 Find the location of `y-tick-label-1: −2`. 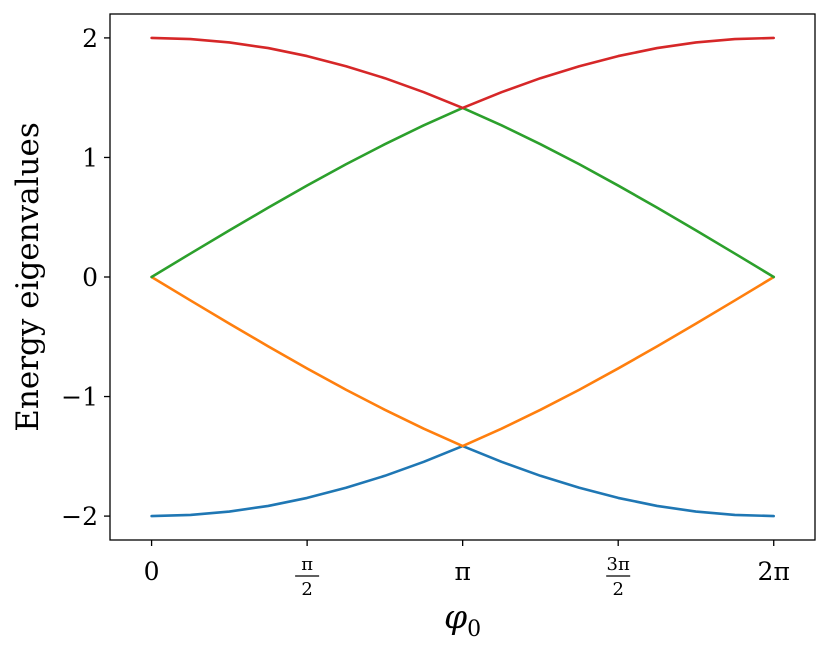

y-tick-label-1: −2 is located at coordinates (79, 516).